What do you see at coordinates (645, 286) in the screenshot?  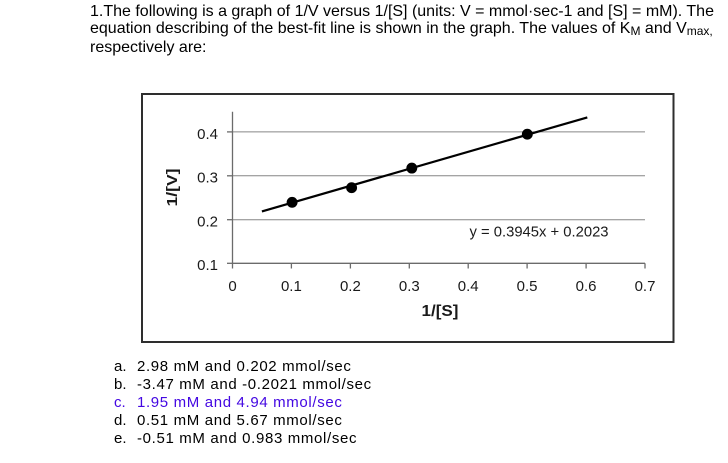 I see `svg-text: 0.7` at bounding box center [645, 286].